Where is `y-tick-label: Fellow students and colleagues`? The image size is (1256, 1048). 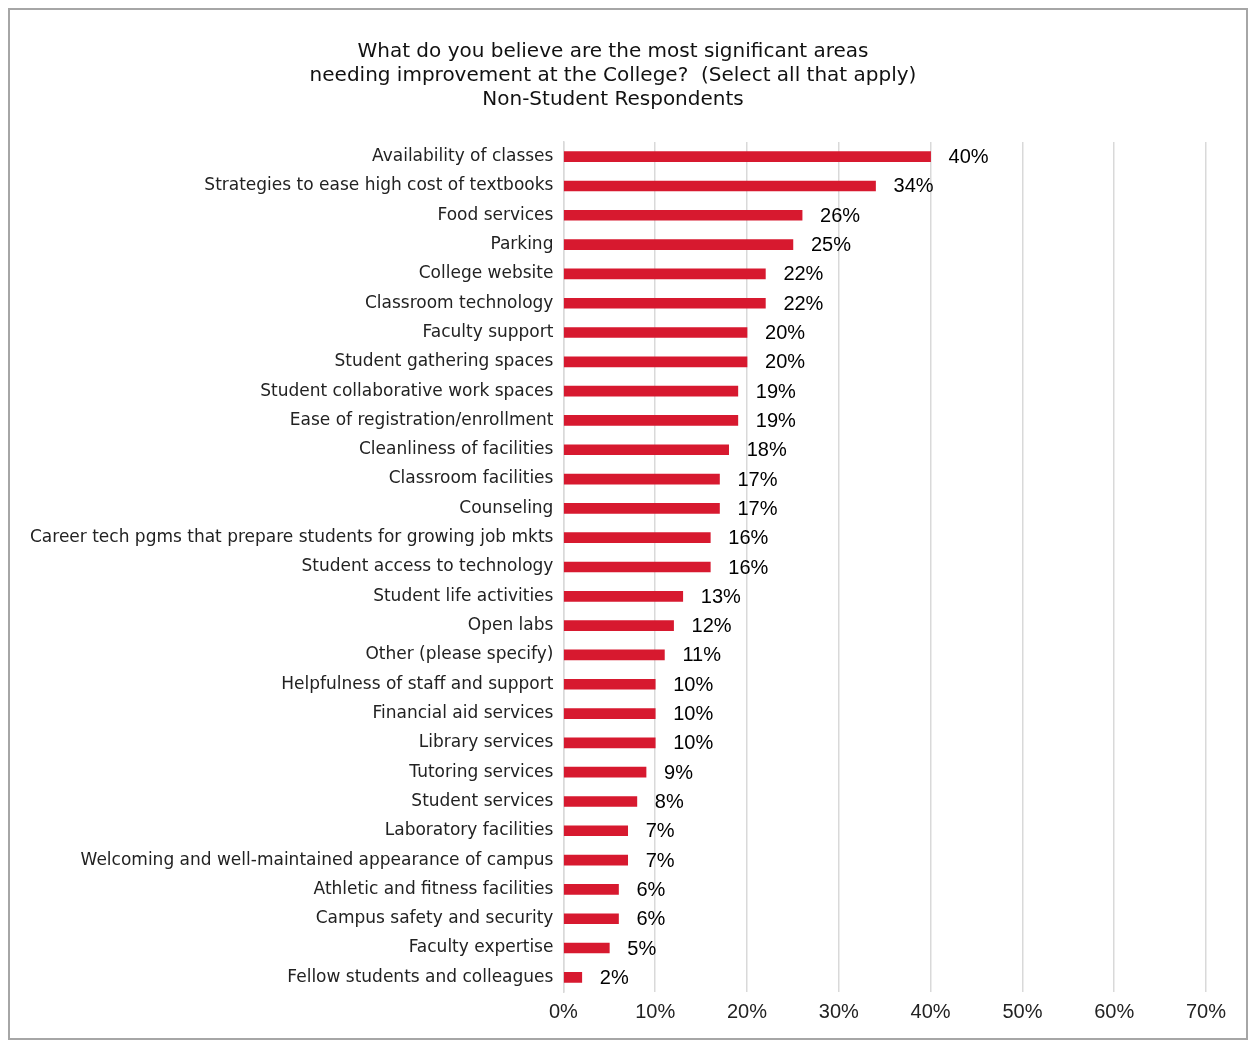 y-tick-label: Fellow students and colleagues is located at coordinates (420, 975).